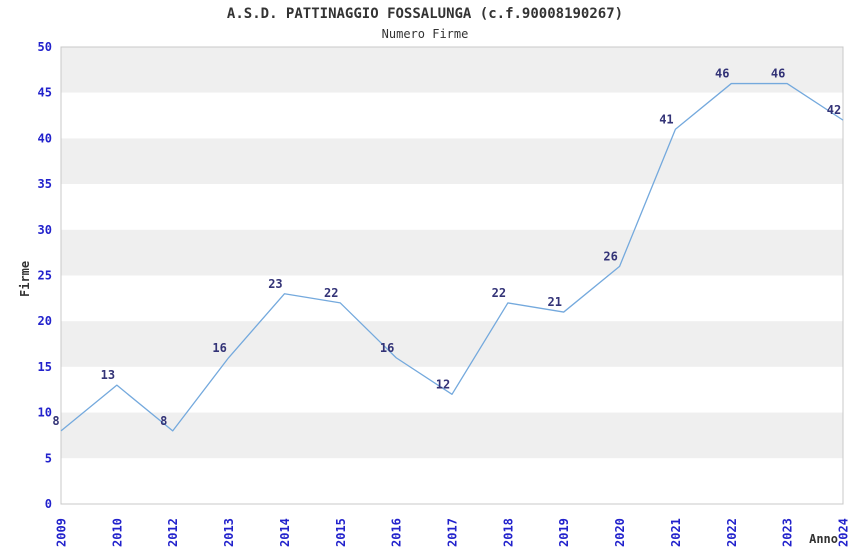  Describe the element at coordinates (666, 119) in the screenshot. I see `point-label: 41` at that location.